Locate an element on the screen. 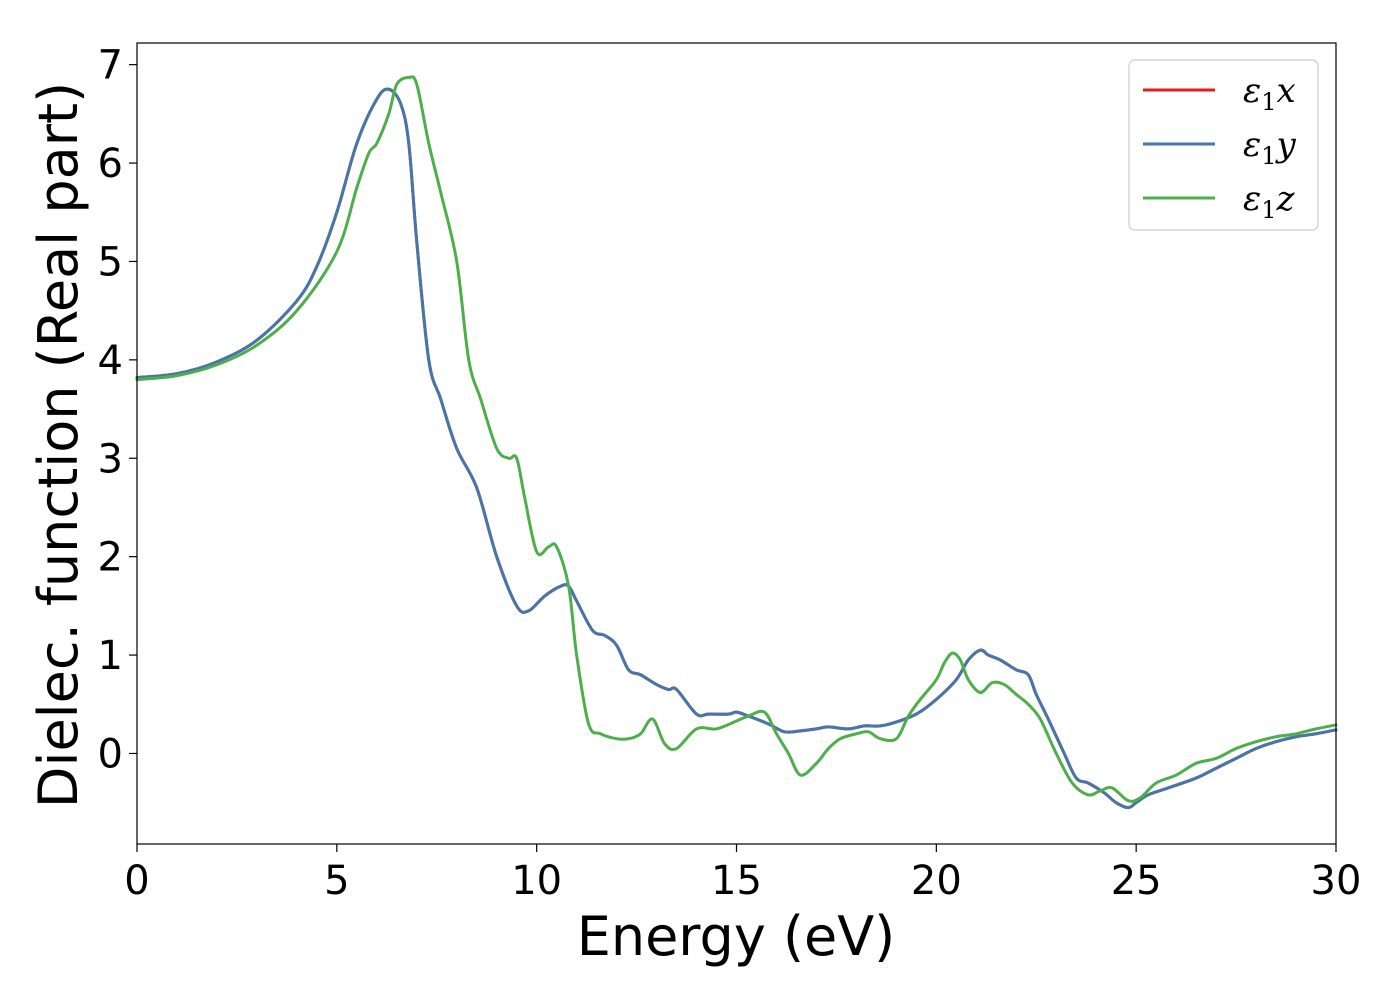  x-tick-label: 10 is located at coordinates (536, 881).